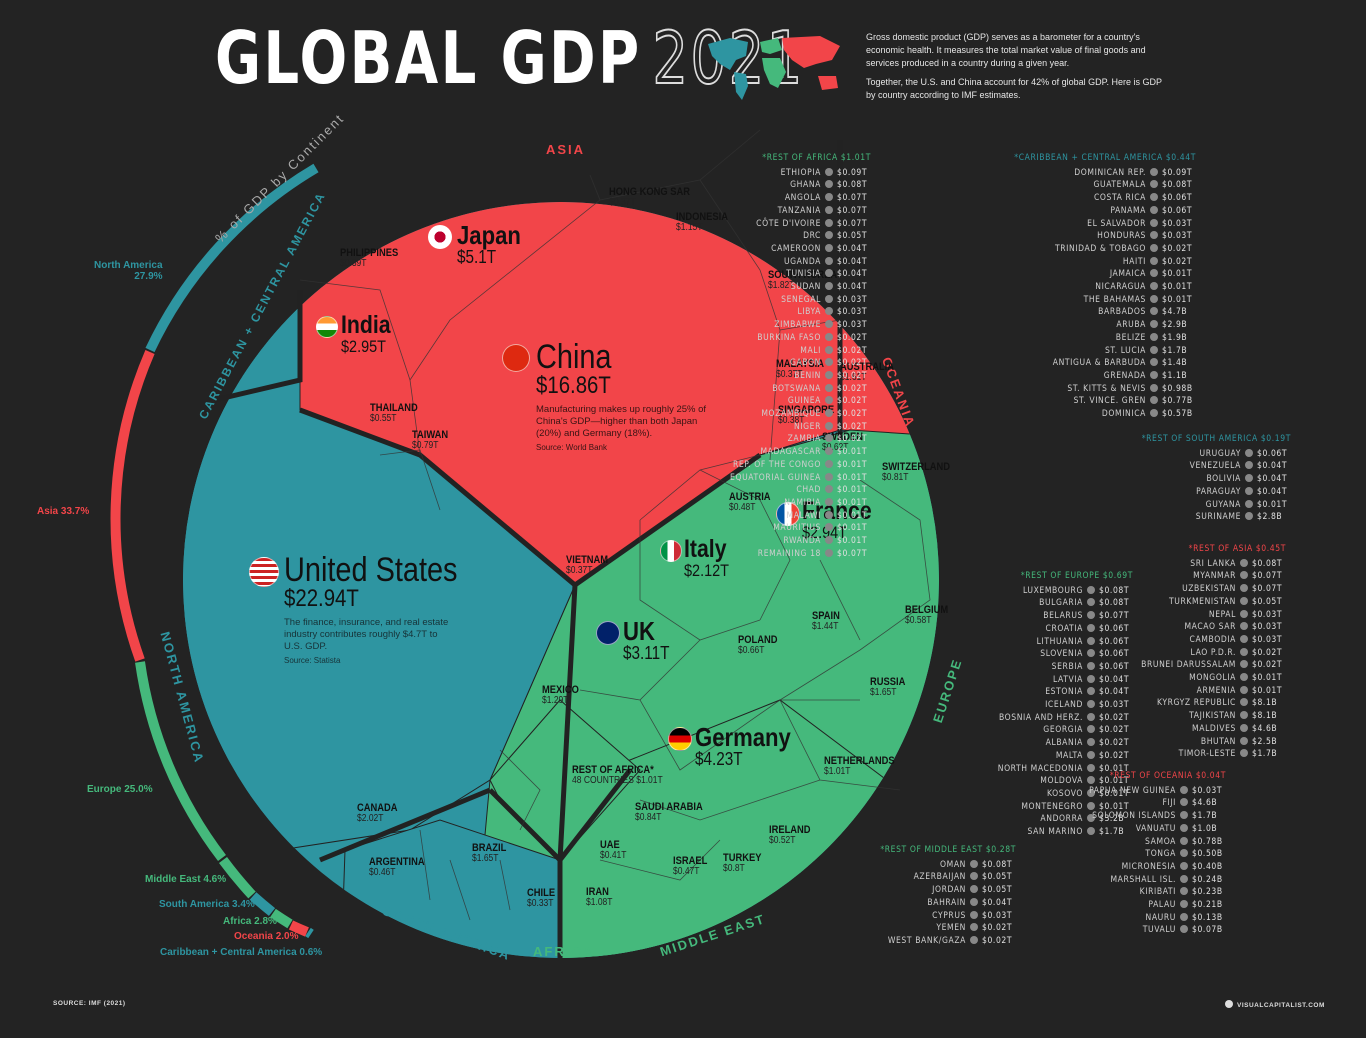  Describe the element at coordinates (1213, 653) in the screenshot. I see `list-item: LAO P.D.R. $0.02T` at that location.